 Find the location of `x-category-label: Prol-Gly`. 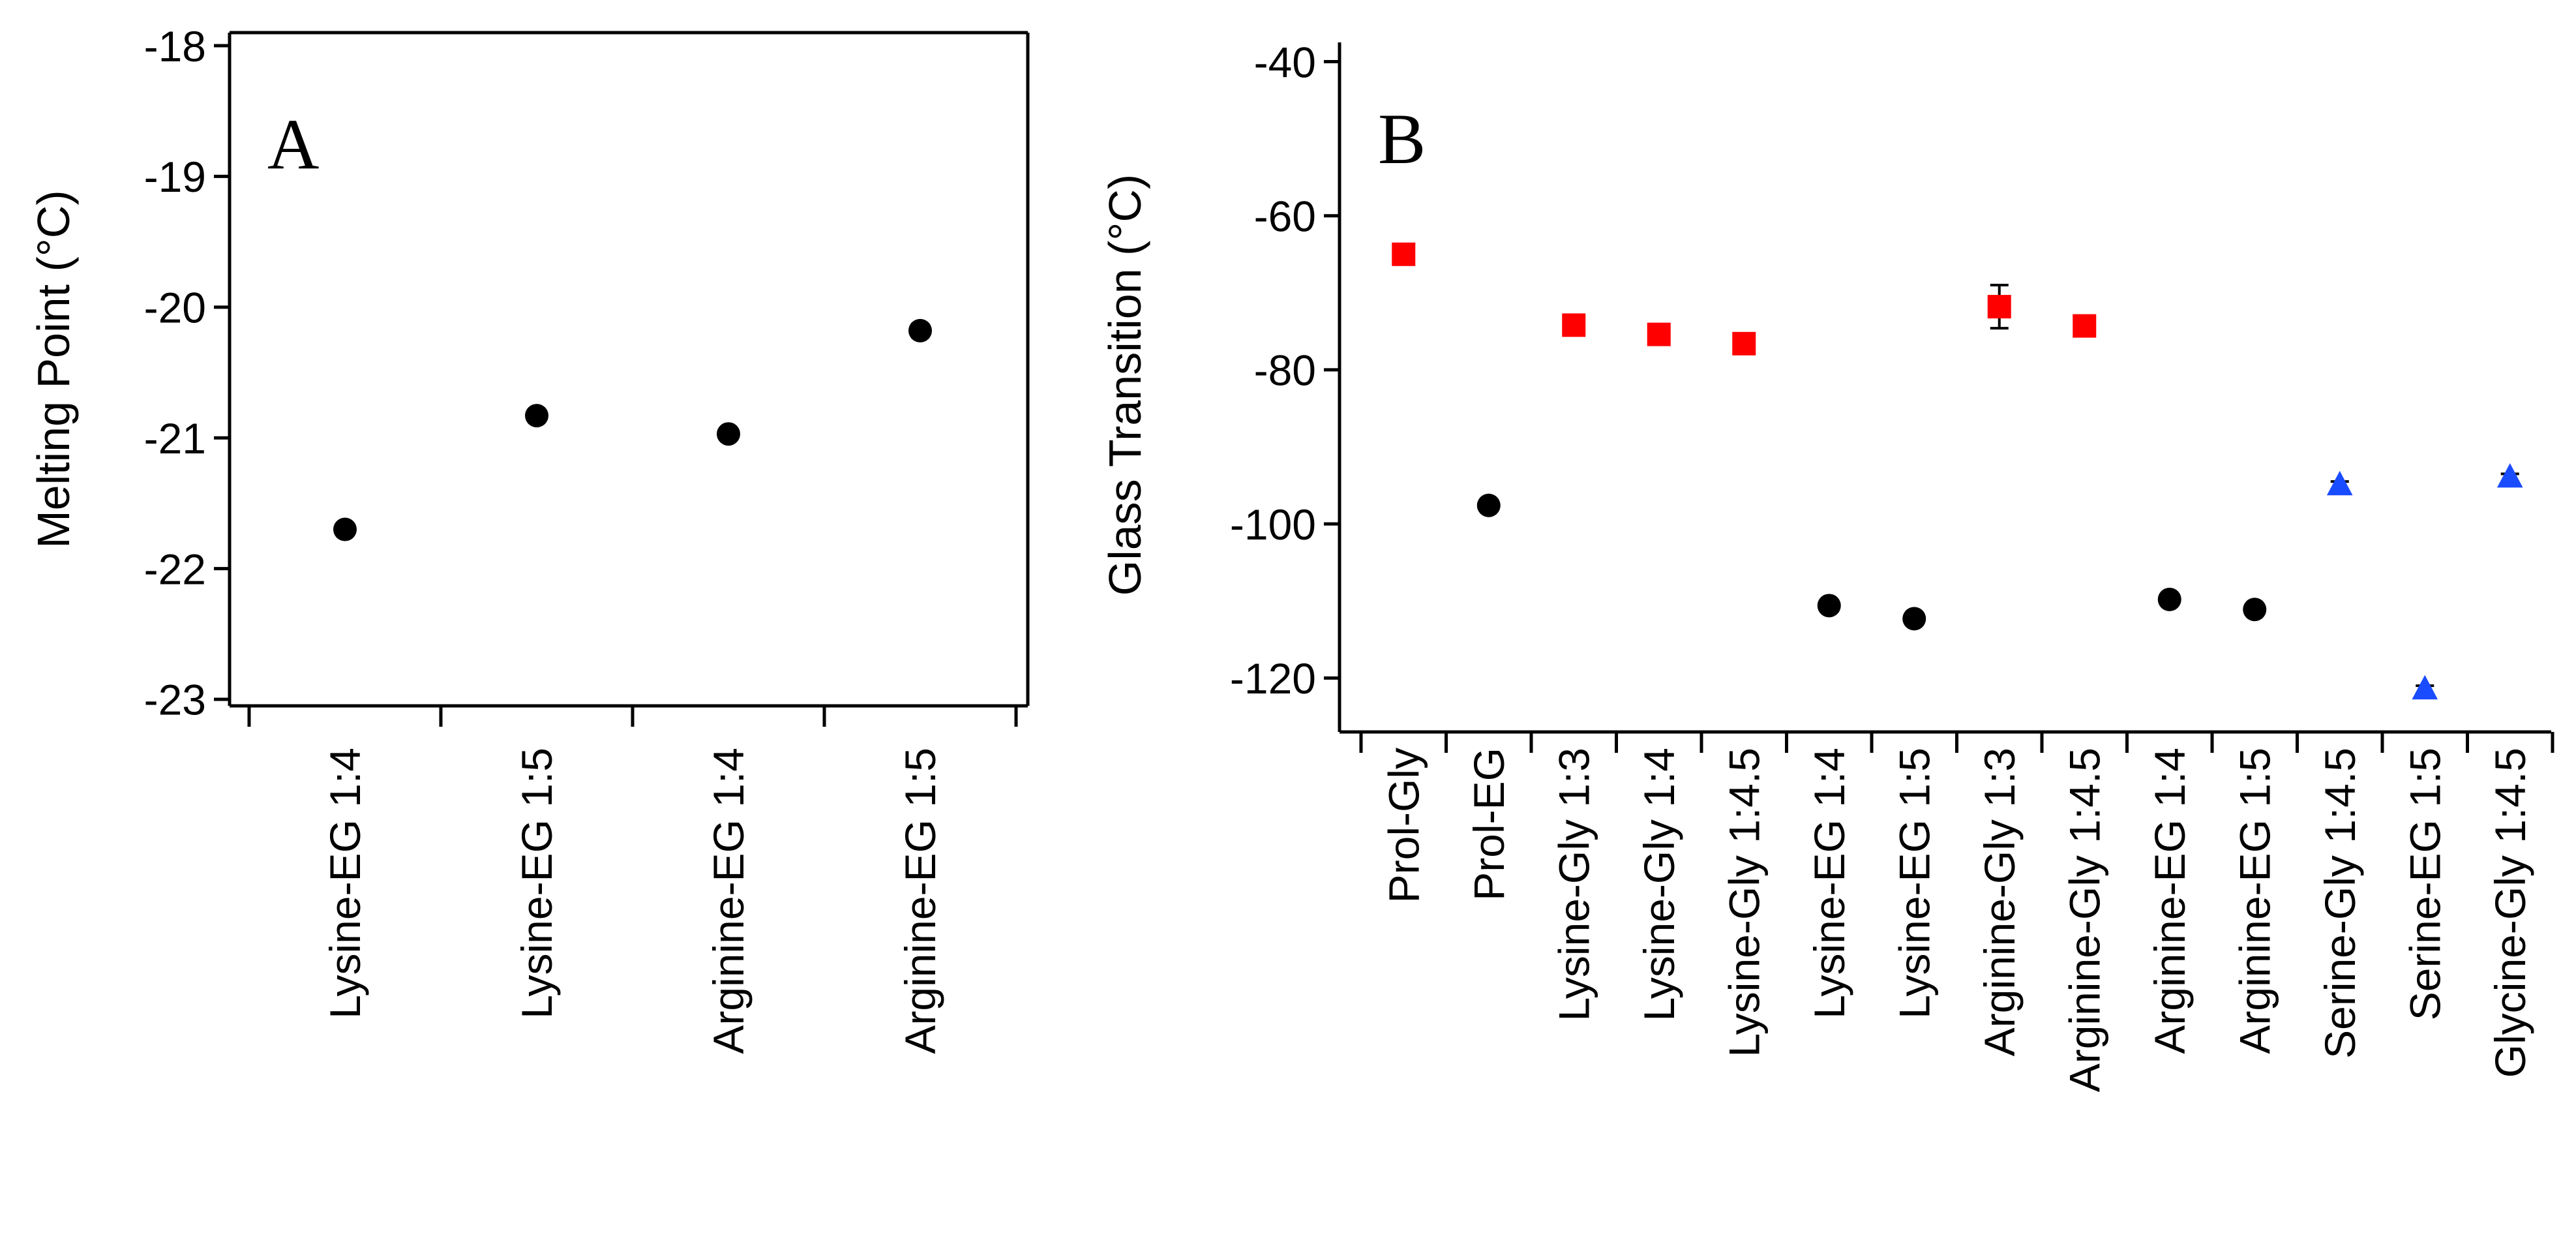

x-category-label: Prol-Gly is located at coordinates (1403, 826).